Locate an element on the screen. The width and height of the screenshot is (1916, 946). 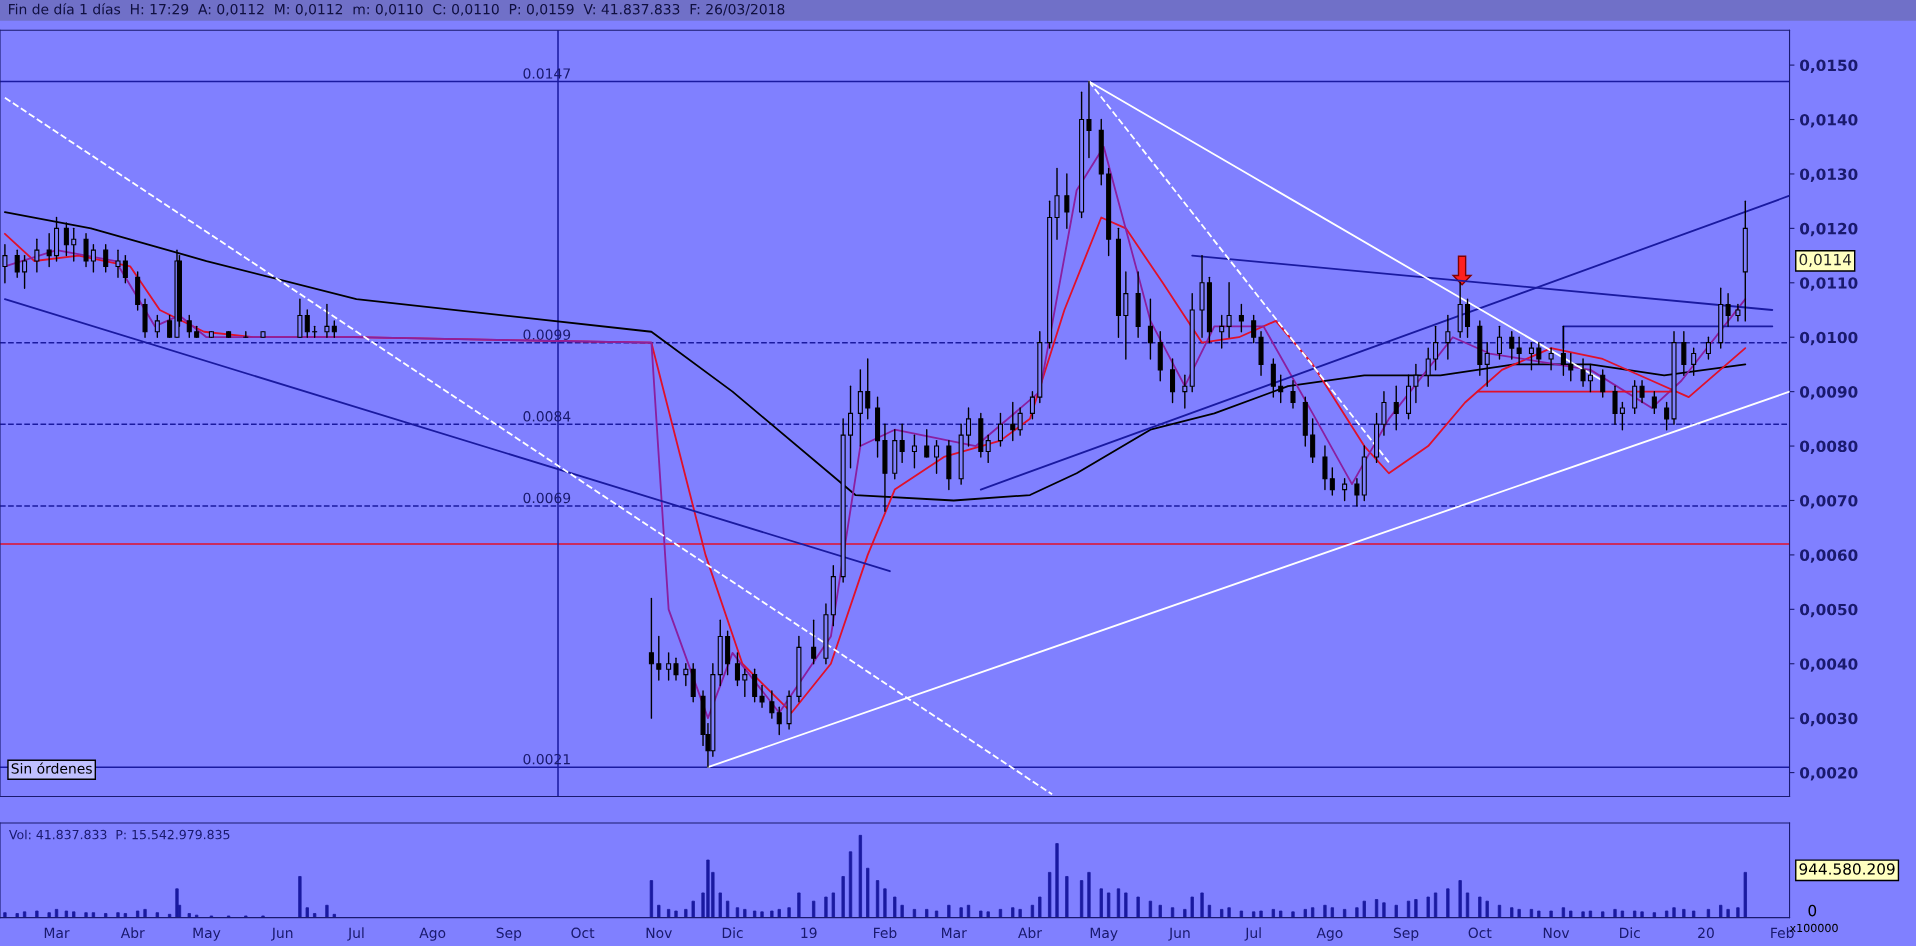
text: 0,0114 is located at coordinates (1825, 260).